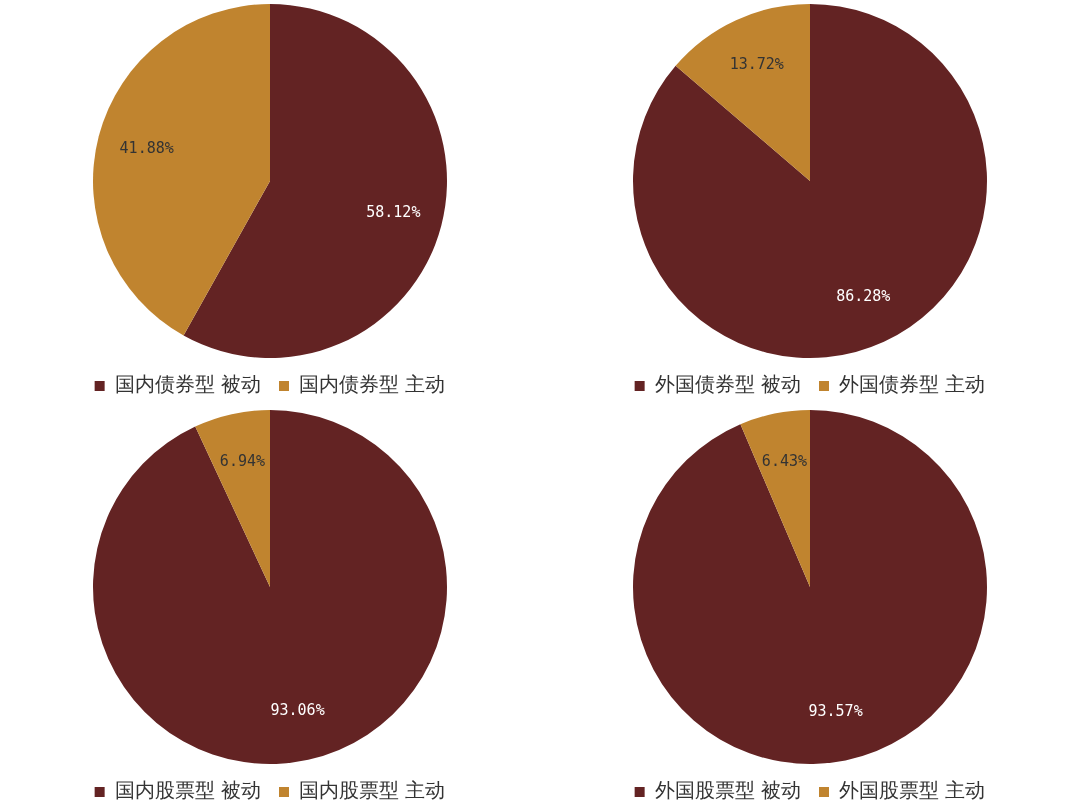 The height and width of the screenshot is (812, 1080). Describe the element at coordinates (784, 461) in the screenshot. I see `data-label: 6.43%` at that location.